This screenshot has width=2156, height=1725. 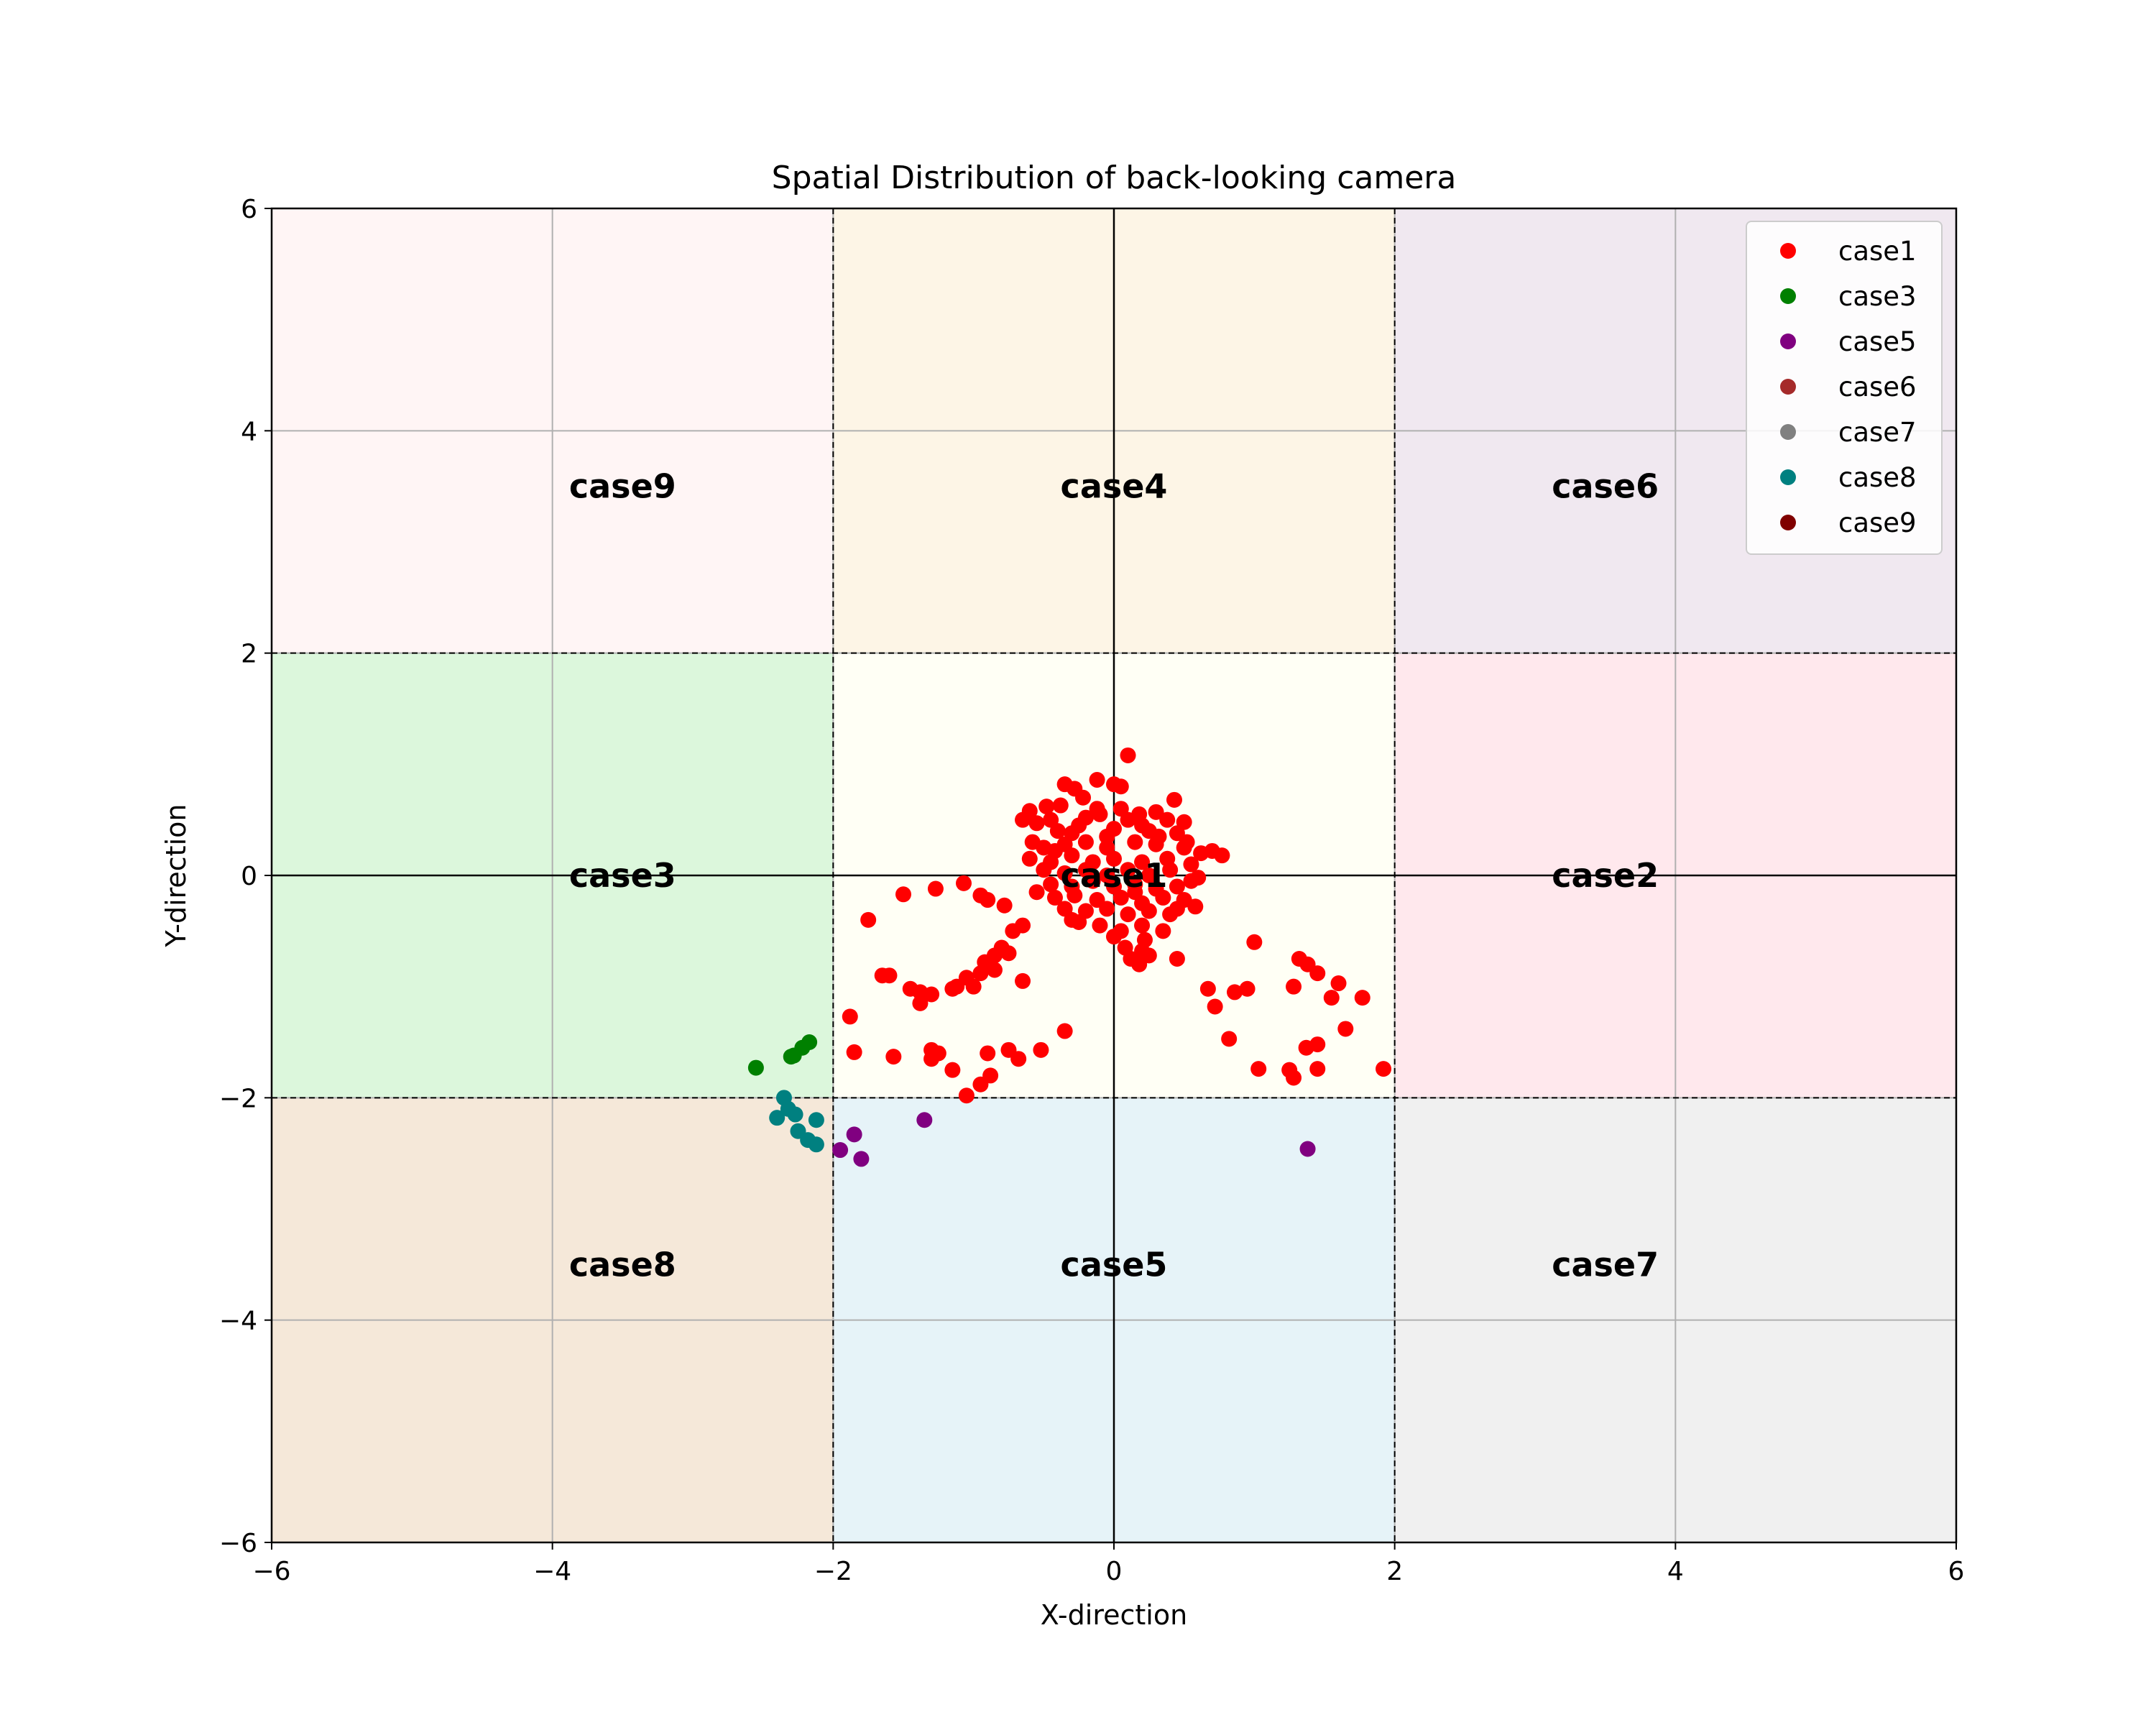 I want to click on legend-label-case9: case9, so click(x=1878, y=522).